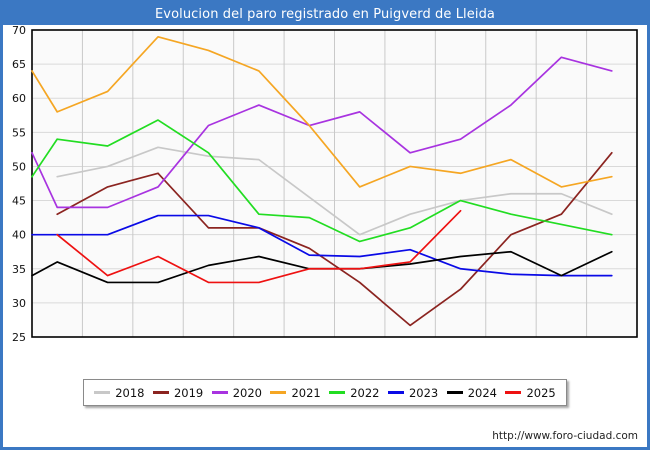  I want to click on legend-item-2025: 2025, so click(530, 392).